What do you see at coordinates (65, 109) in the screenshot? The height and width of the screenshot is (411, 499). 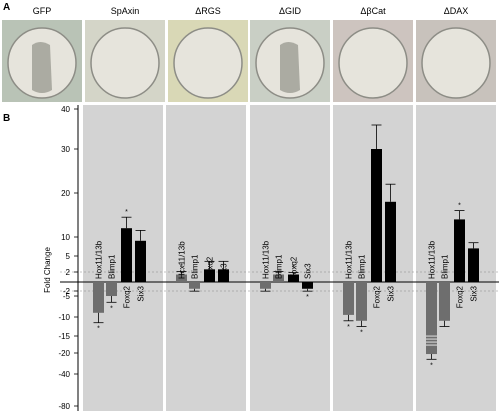 I see `y-tick-label: 40` at bounding box center [65, 109].